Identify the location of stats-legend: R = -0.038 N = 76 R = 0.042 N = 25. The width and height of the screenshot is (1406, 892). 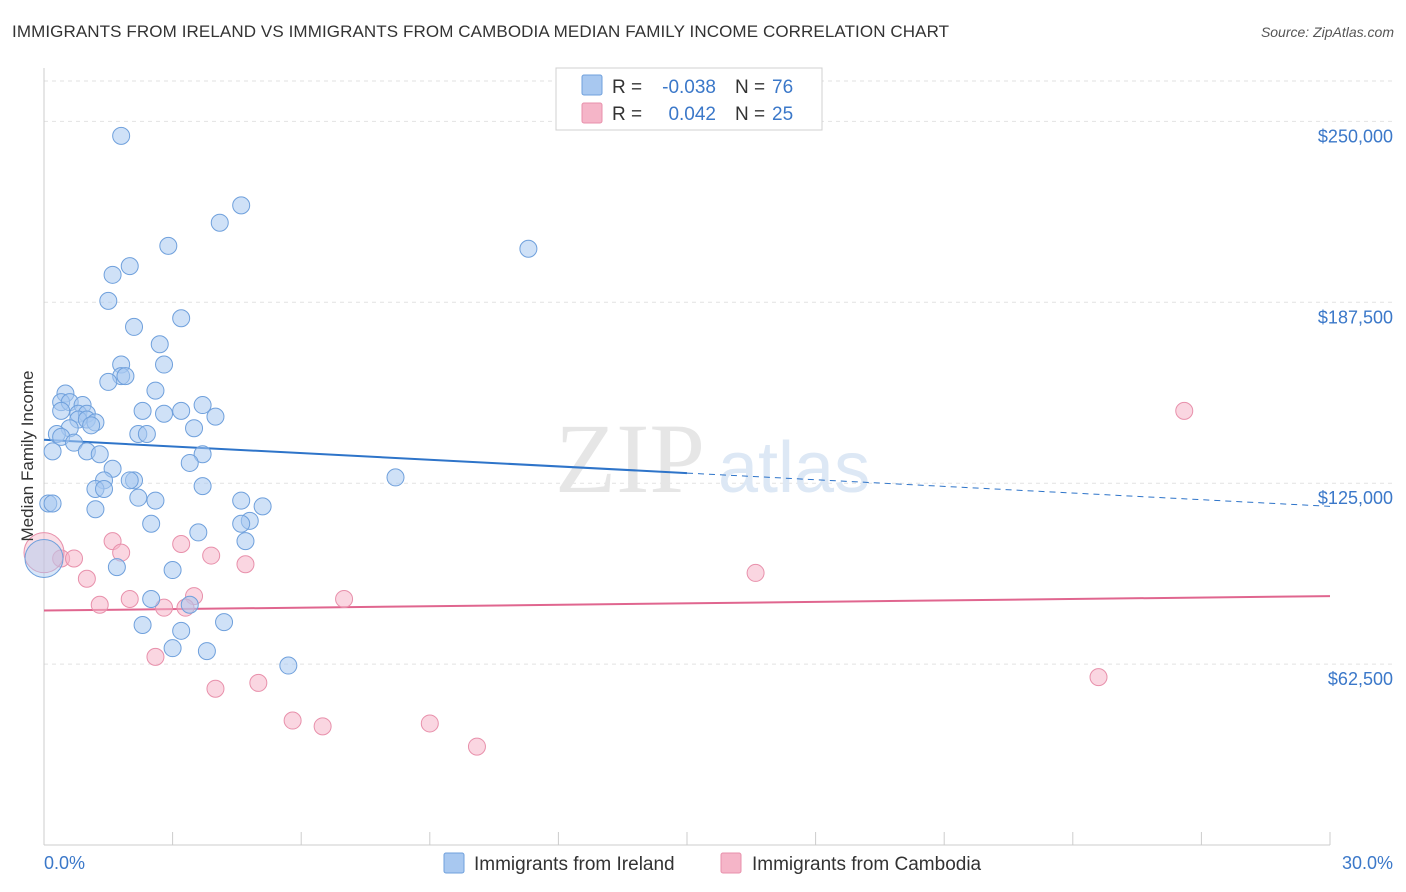
(689, 99).